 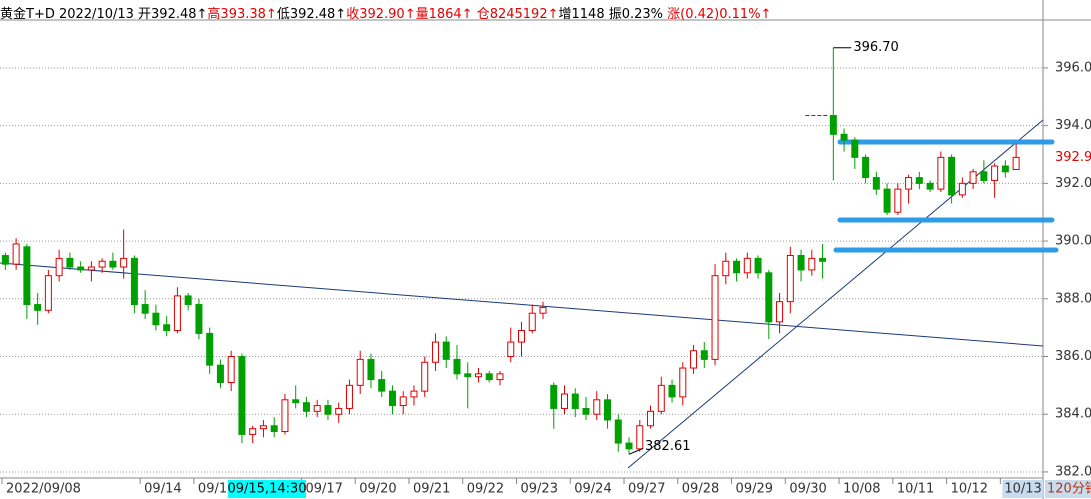 What do you see at coordinates (1073, 241) in the screenshot?
I see `y-tick-label: 390.00` at bounding box center [1073, 241].